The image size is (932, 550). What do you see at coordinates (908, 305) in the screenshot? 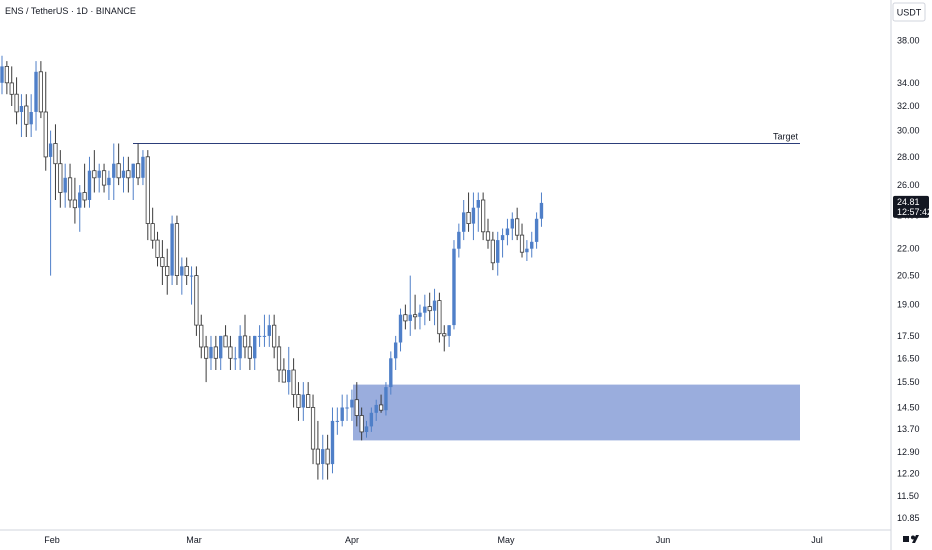
I see `price-tick-label: 19.00` at bounding box center [908, 305].